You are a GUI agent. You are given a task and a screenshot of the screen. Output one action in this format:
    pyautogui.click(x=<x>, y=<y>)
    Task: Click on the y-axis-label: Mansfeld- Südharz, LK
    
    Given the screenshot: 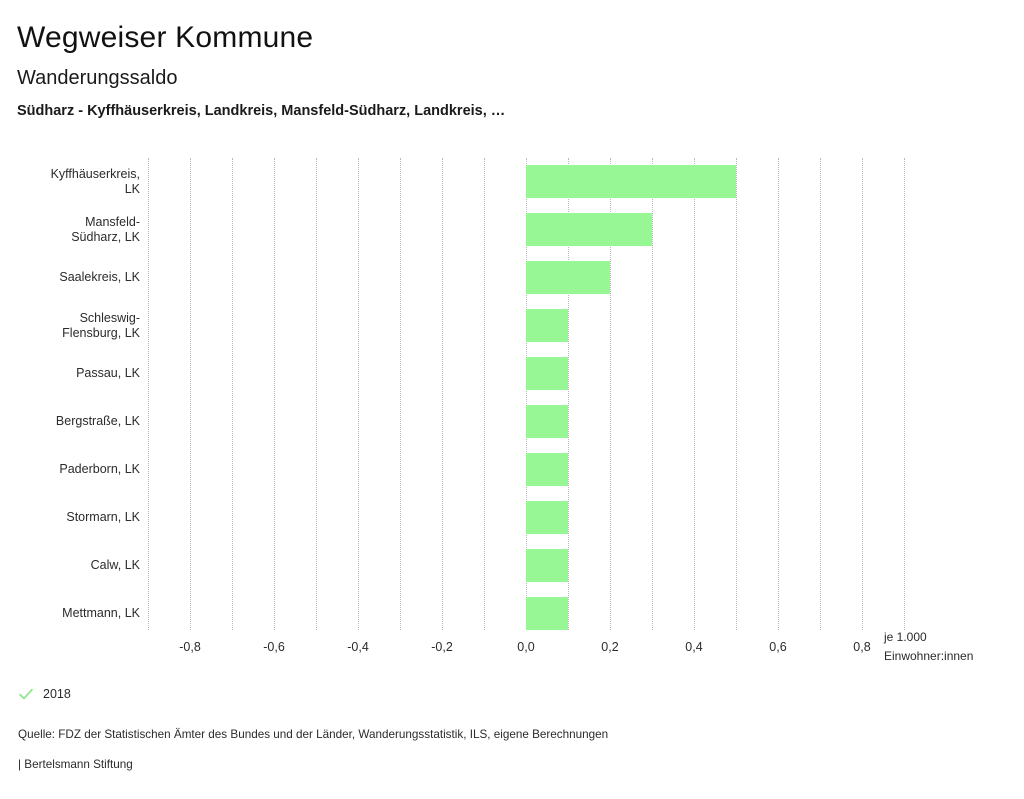 What is the action you would take?
    pyautogui.click(x=105, y=229)
    